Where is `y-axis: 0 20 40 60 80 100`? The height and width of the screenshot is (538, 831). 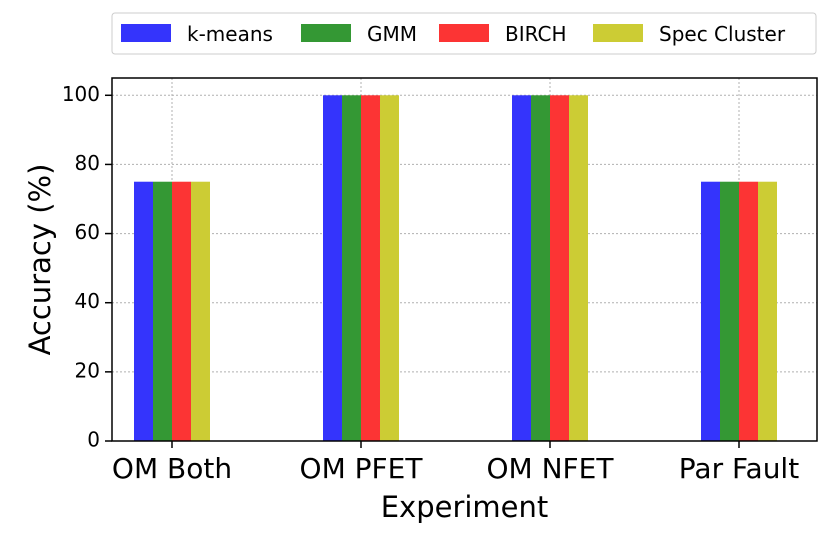
y-axis: 0 20 40 60 80 100 is located at coordinates (87, 267).